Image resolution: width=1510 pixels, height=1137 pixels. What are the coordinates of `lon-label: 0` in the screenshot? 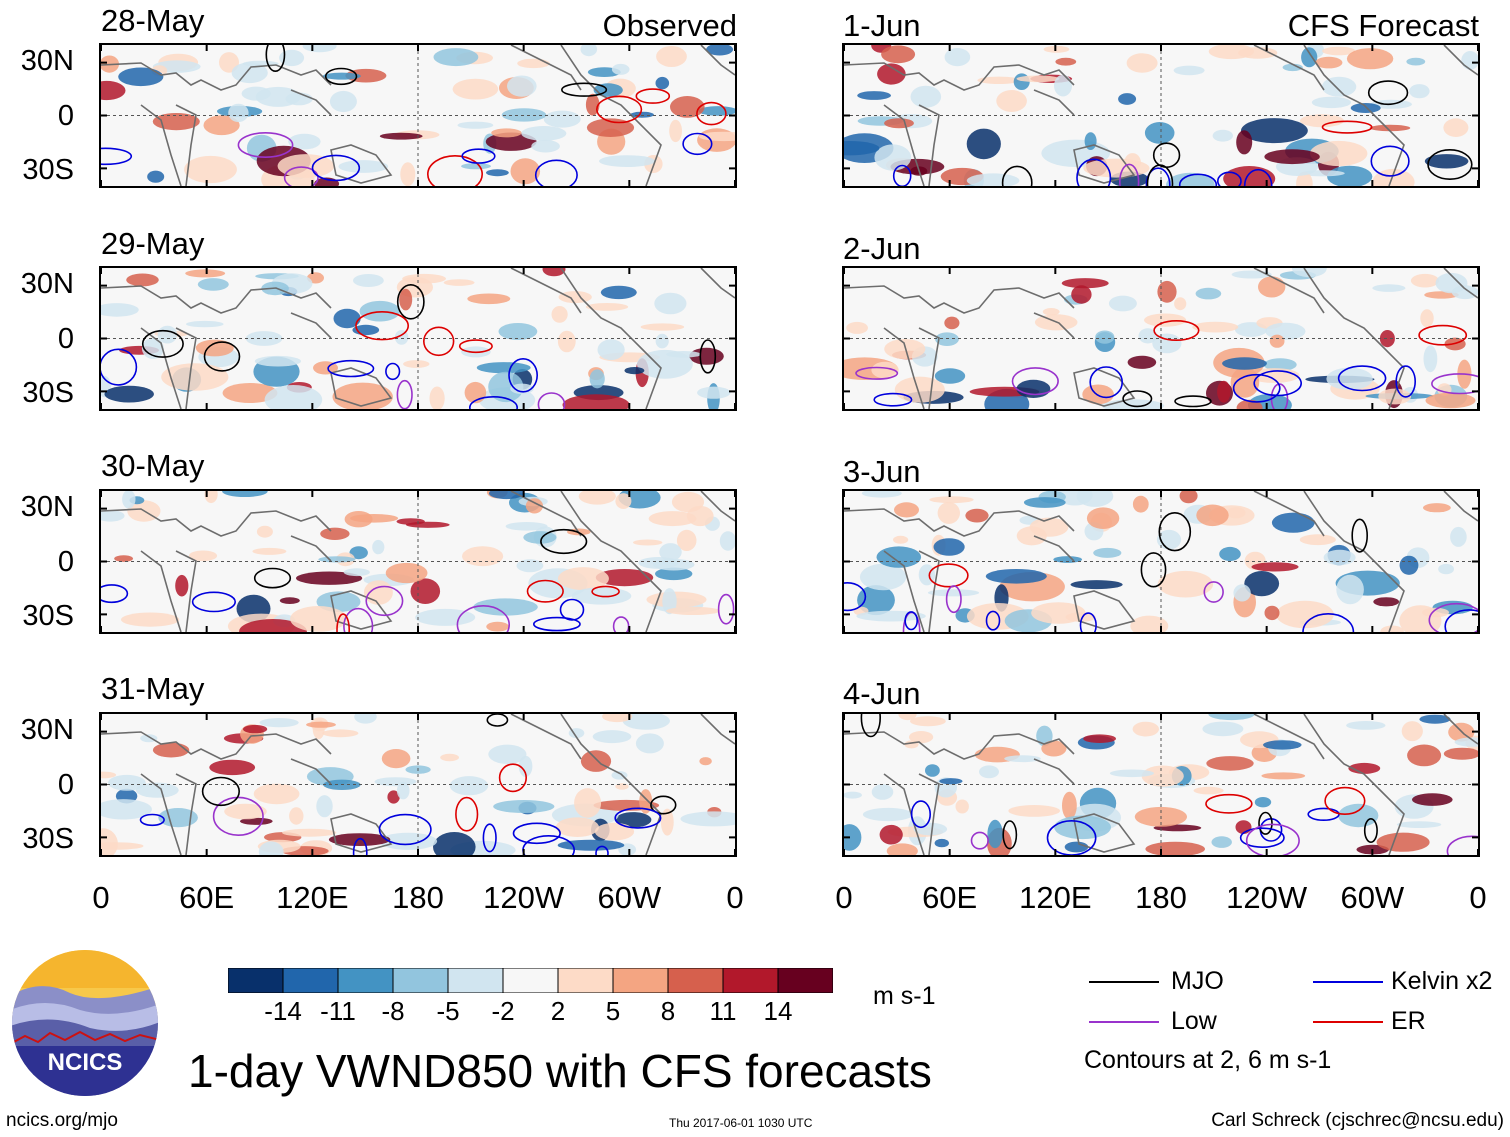 It's located at (735, 897).